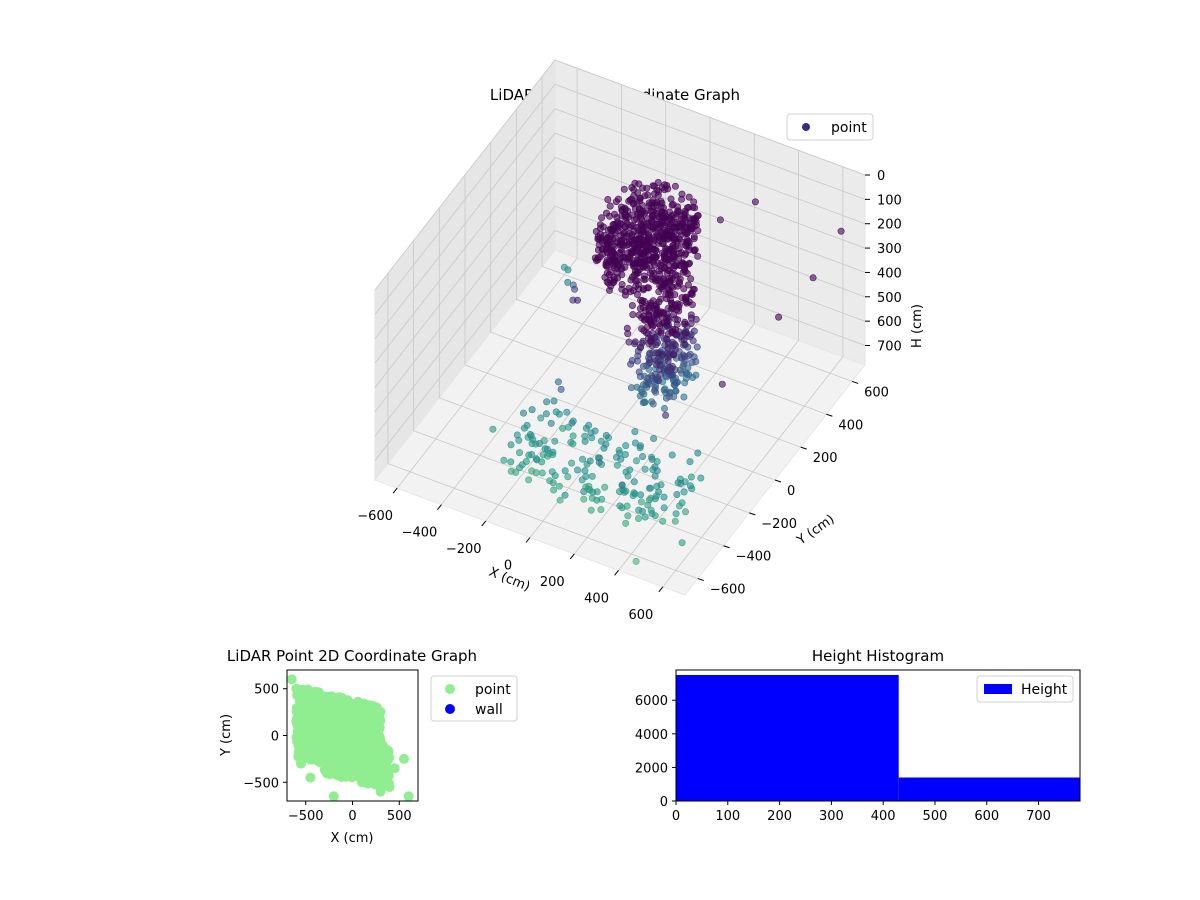 The image size is (1200, 900). What do you see at coordinates (596, 598) in the screenshot?
I see `xtick-label-3d: 400` at bounding box center [596, 598].